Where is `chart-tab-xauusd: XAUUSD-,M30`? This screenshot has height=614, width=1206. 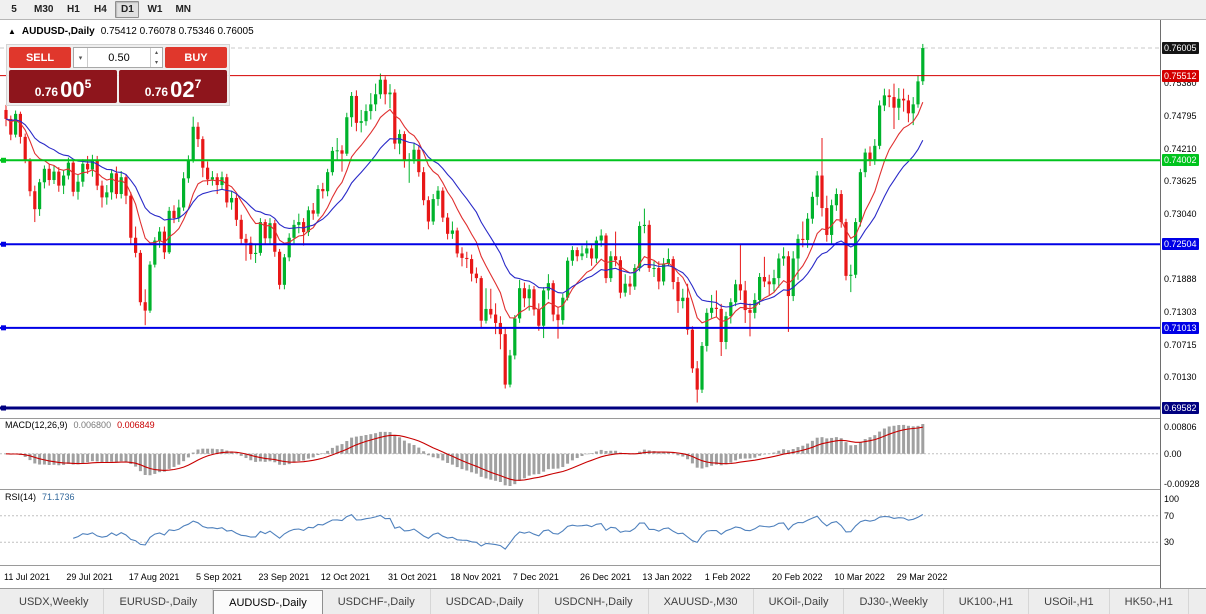
chart-tab-xauusd: XAUUSD-,M30 is located at coordinates (701, 601).